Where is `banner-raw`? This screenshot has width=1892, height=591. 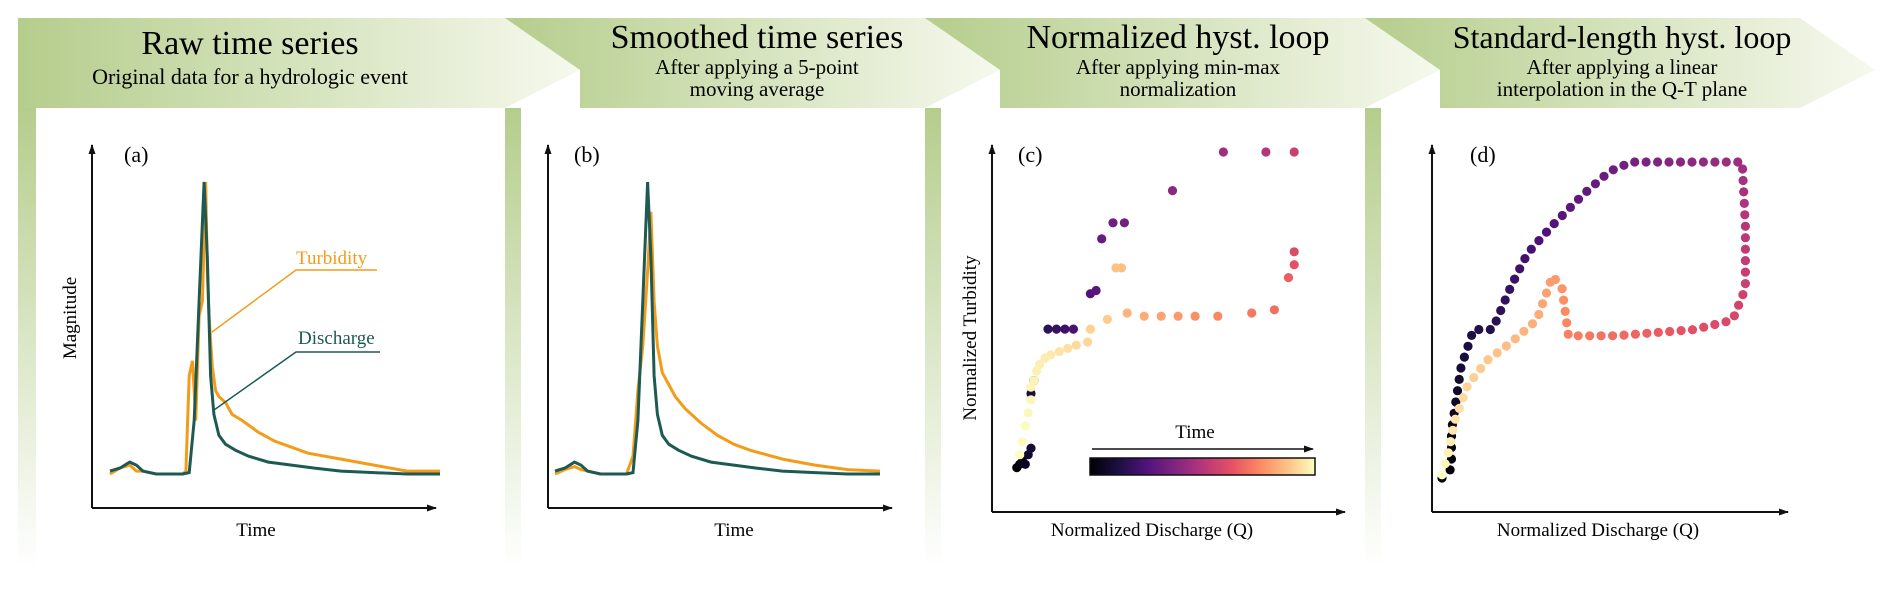
banner-raw is located at coordinates (299, 63).